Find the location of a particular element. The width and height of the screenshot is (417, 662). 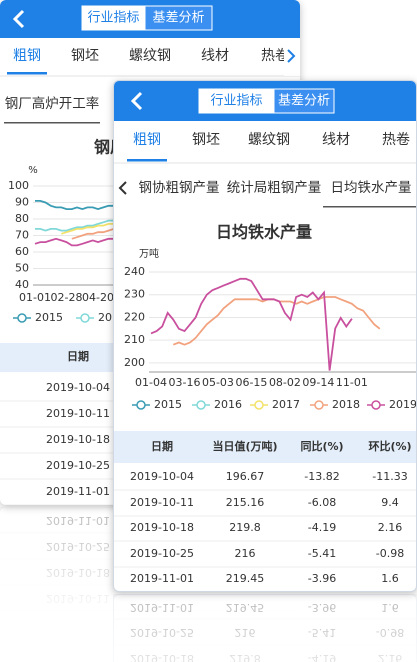

x-tick-label: 11-01 is located at coordinates (352, 382).